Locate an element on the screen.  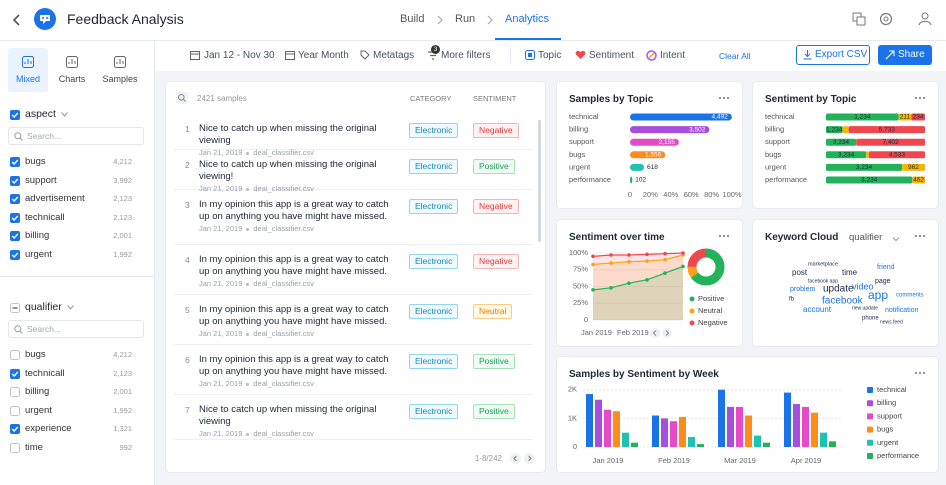
filter-item-label: support is located at coordinates (41, 180).